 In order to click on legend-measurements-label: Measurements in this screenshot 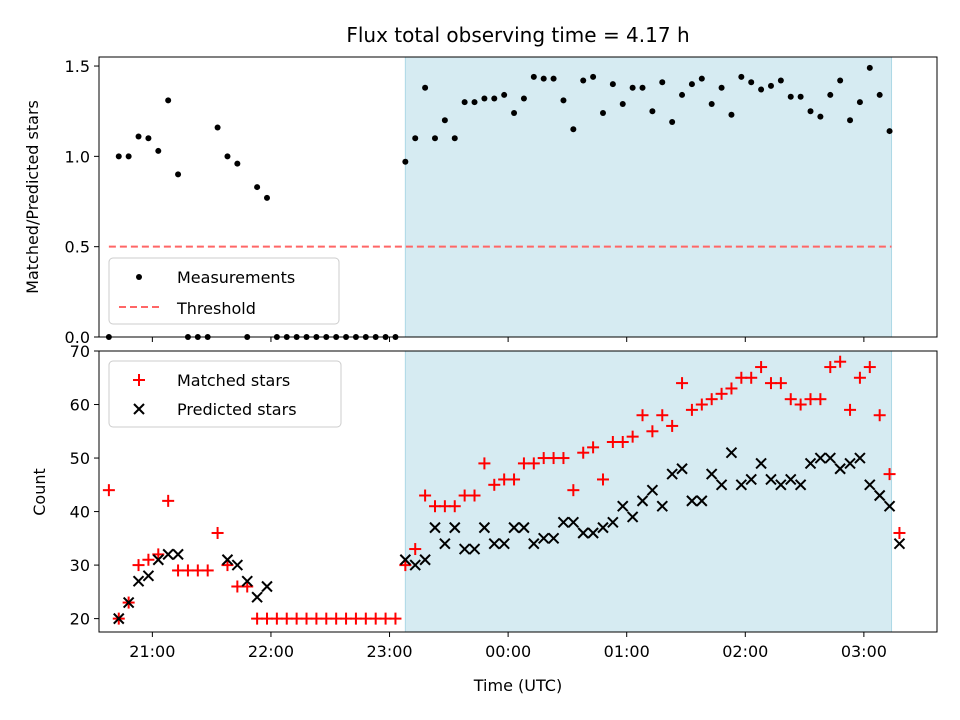, I will do `click(236, 277)`.